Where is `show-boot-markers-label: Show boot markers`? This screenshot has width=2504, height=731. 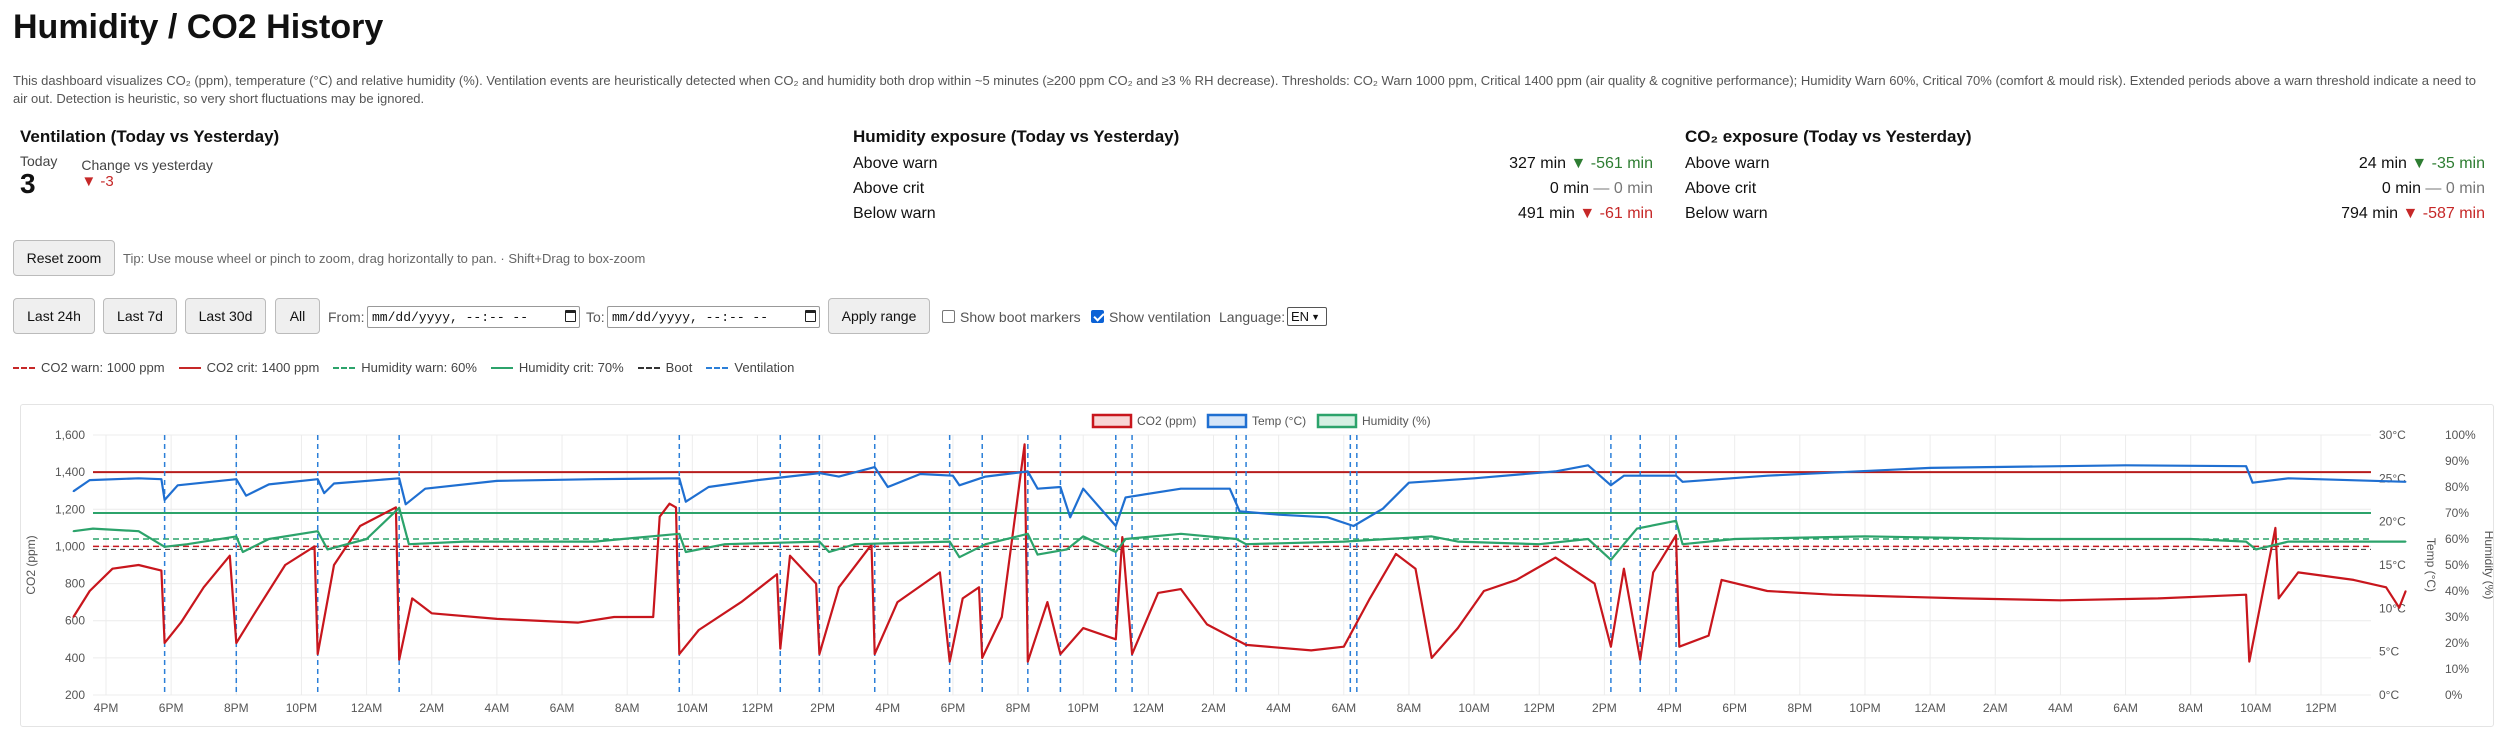 show-boot-markers-label: Show boot markers is located at coordinates (1020, 317).